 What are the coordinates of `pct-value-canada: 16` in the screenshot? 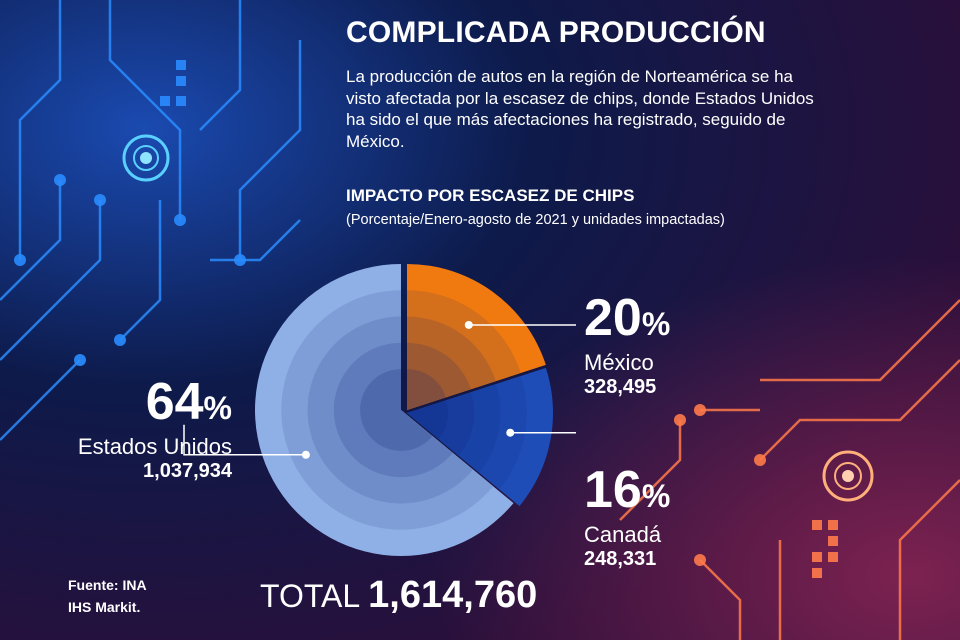 It's located at (613, 490).